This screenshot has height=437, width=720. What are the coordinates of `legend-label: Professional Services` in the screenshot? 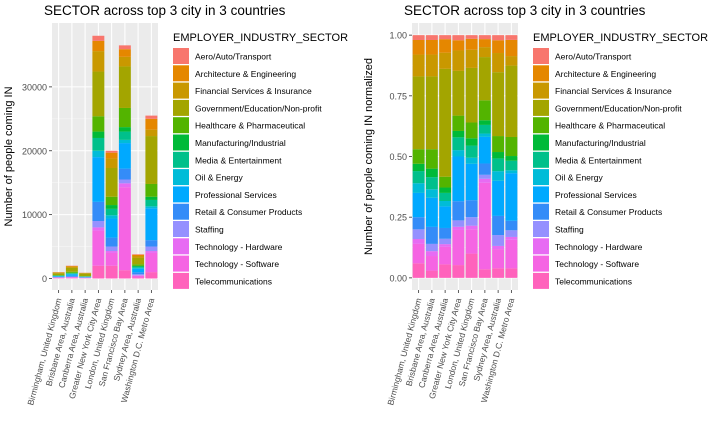 It's located at (236, 195).